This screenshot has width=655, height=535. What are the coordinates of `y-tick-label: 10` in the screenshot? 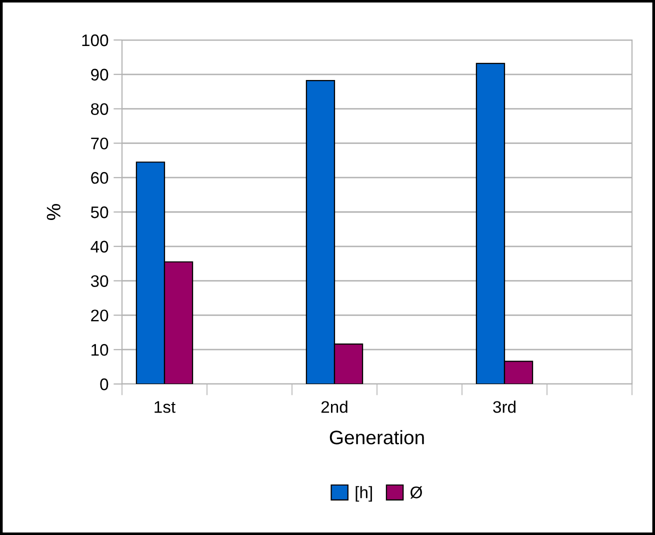 It's located at (100, 350).